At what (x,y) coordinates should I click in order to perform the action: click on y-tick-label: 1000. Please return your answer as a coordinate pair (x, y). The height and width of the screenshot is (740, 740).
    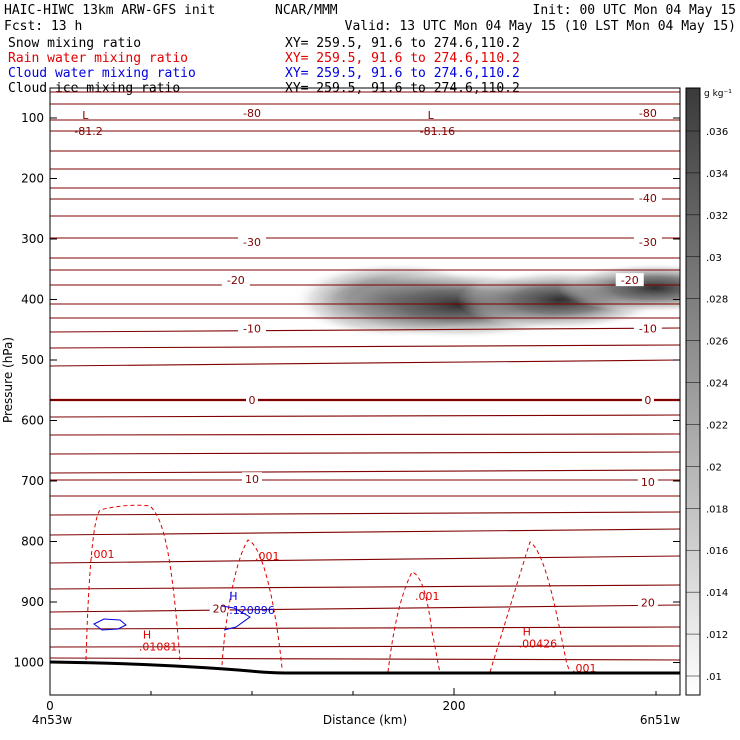
    Looking at the image, I should click on (28, 663).